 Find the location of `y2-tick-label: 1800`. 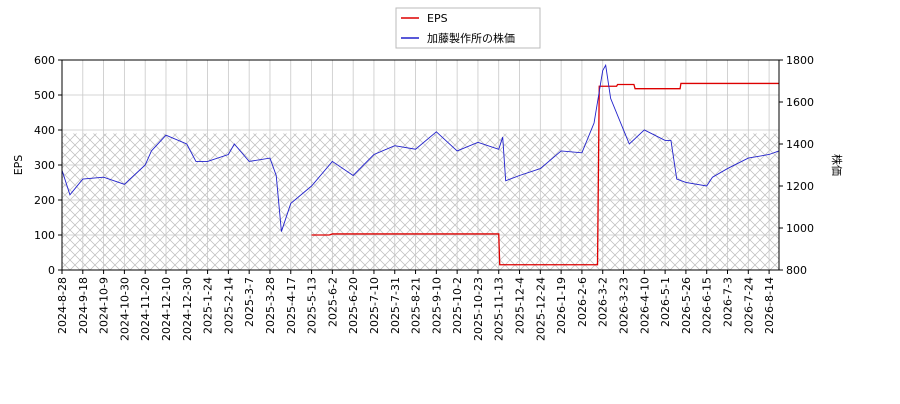

y2-tick-label: 1800 is located at coordinates (800, 60).